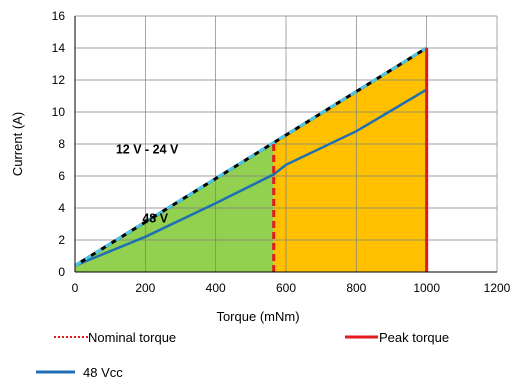 This screenshot has width=517, height=385. What do you see at coordinates (257, 316) in the screenshot?
I see `x-axis-label: Torque (mNm)` at bounding box center [257, 316].